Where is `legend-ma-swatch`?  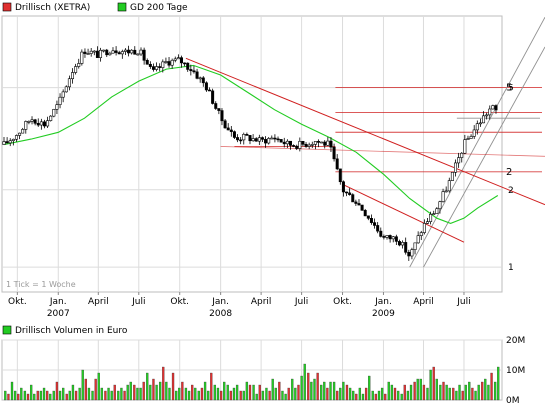
legend-ma-swatch is located at coordinates (122, 7).